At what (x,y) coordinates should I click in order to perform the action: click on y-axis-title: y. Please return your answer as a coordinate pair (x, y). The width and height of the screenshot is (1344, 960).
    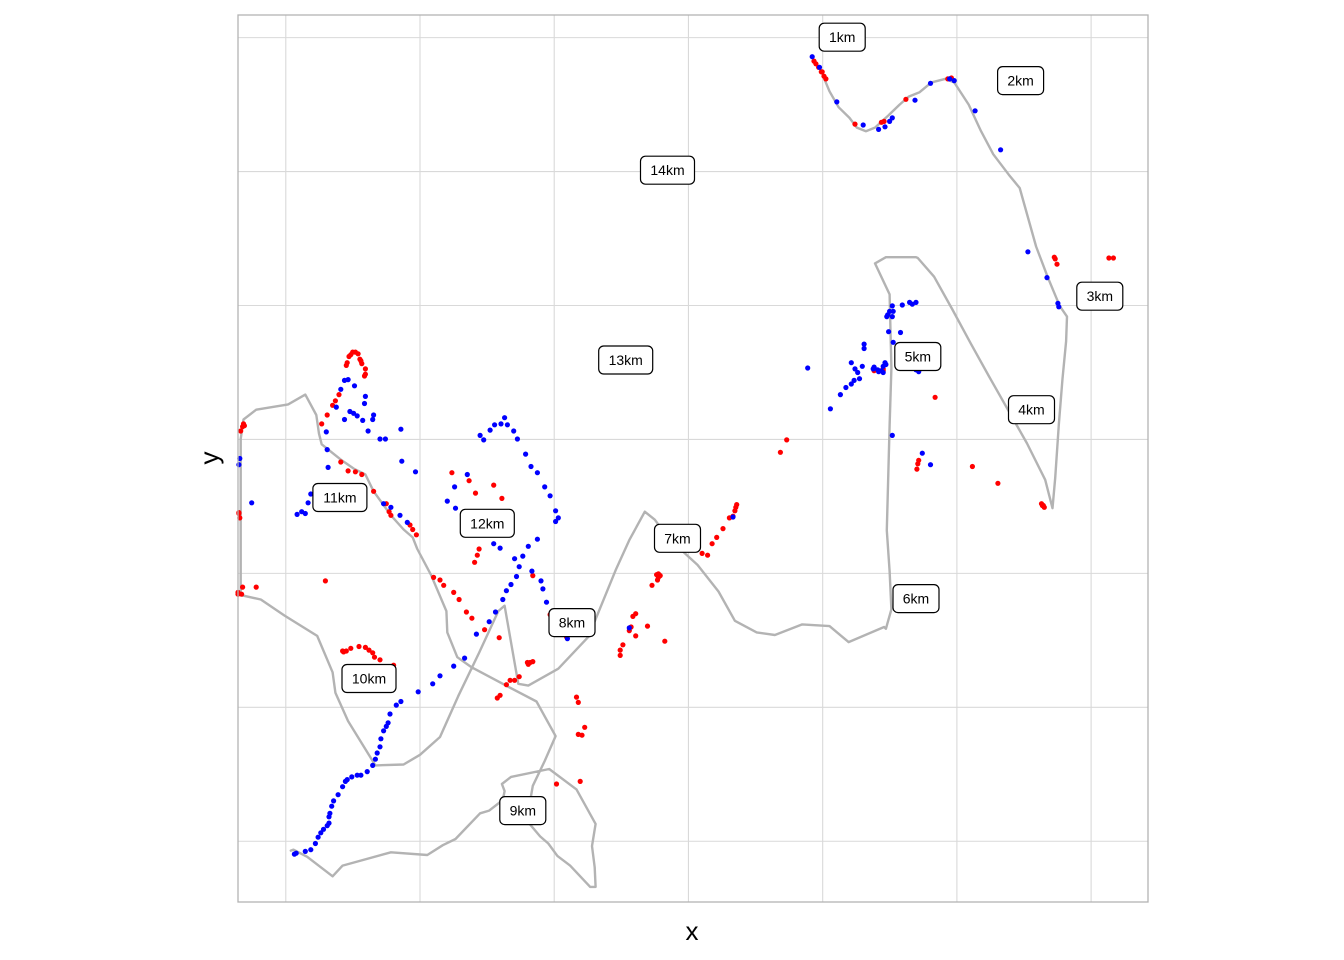
    Looking at the image, I should click on (209, 458).